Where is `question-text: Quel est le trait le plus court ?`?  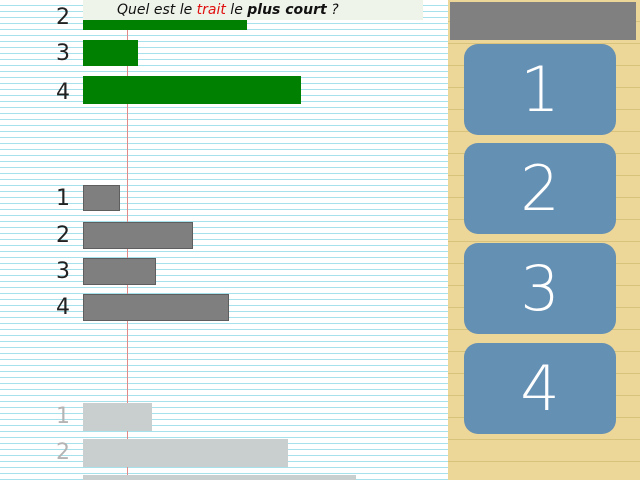
question-text: Quel est le trait le plus court ? is located at coordinates (253, 10).